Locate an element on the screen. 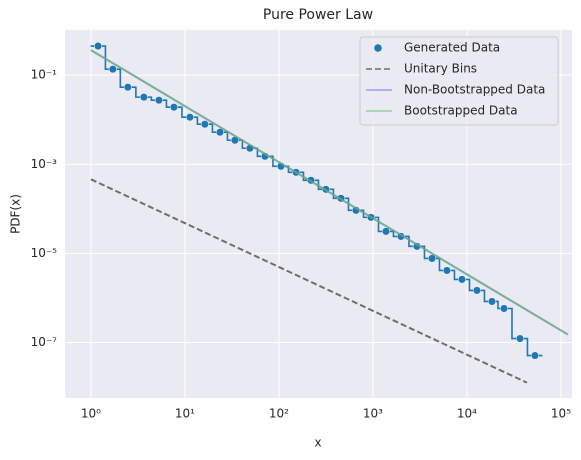  x-axis-label: x is located at coordinates (317, 443).